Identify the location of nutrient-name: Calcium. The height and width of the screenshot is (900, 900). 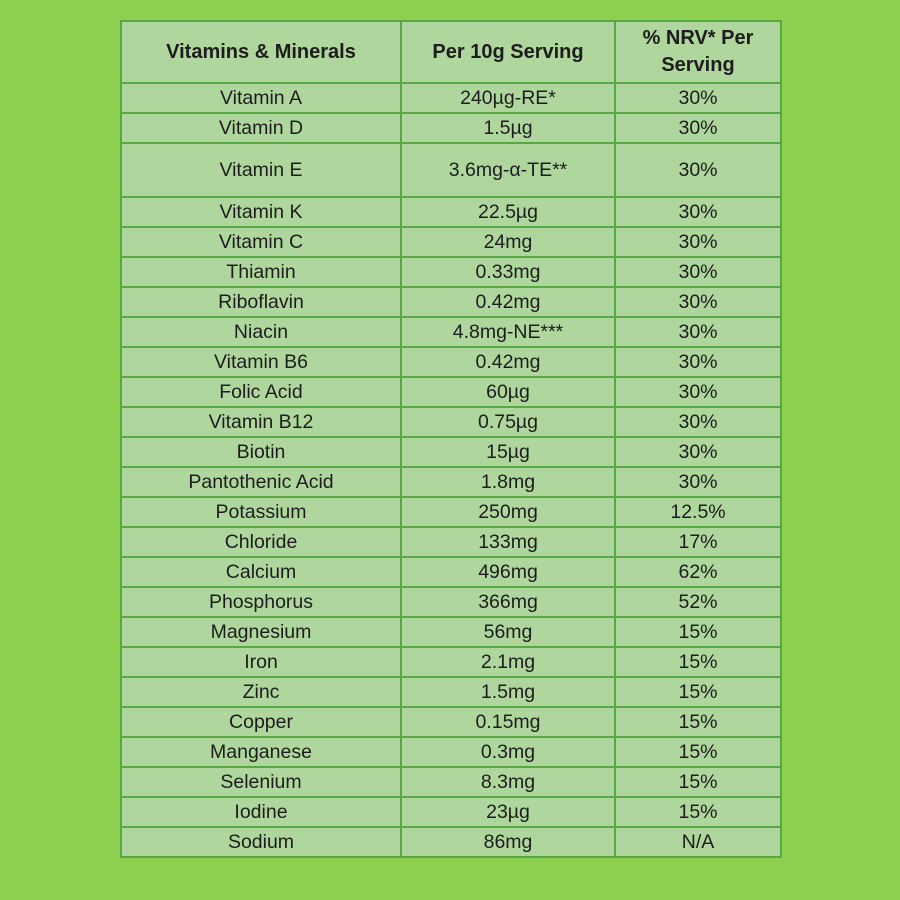
(261, 572).